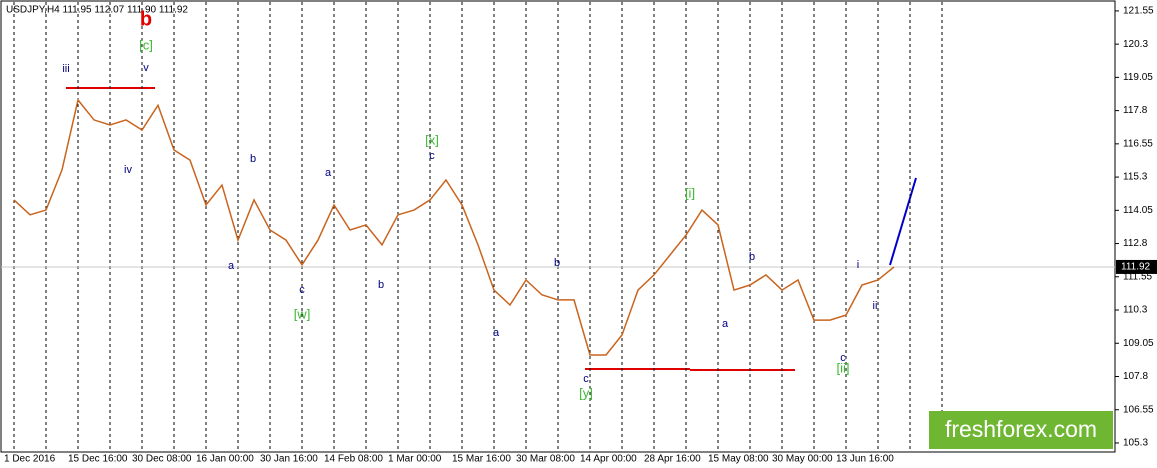  What do you see at coordinates (875, 306) in the screenshot?
I see `wave-label: ii` at bounding box center [875, 306].